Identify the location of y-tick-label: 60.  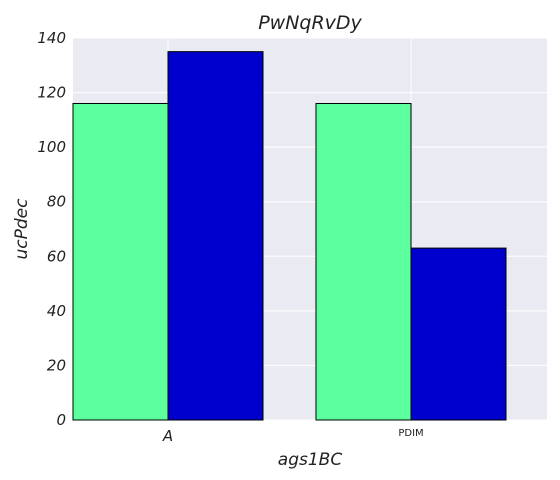
(56, 256).